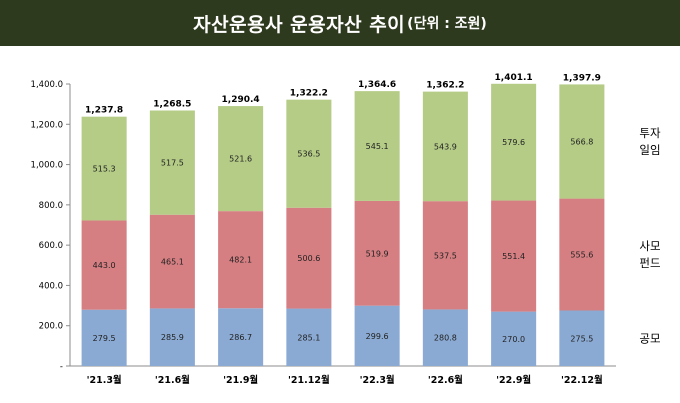 This screenshot has height=403, width=680. Describe the element at coordinates (445, 380) in the screenshot. I see `x-tick-label: '22.6월` at that location.